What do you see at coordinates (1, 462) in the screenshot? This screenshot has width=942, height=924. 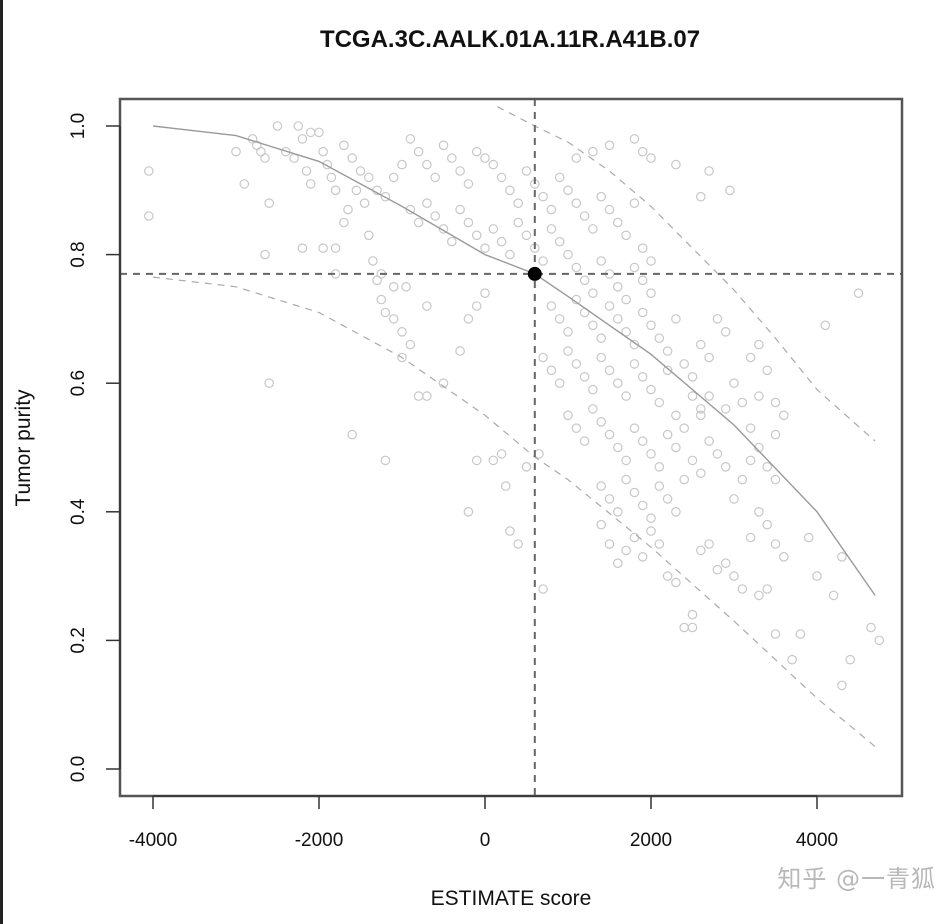 I see `window-left-border` at bounding box center [1, 462].